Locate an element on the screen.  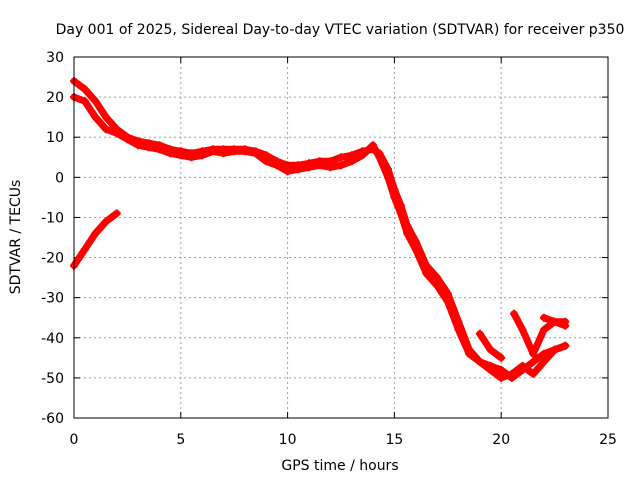
x-axis-label: GPS time / hours is located at coordinates (339, 466).